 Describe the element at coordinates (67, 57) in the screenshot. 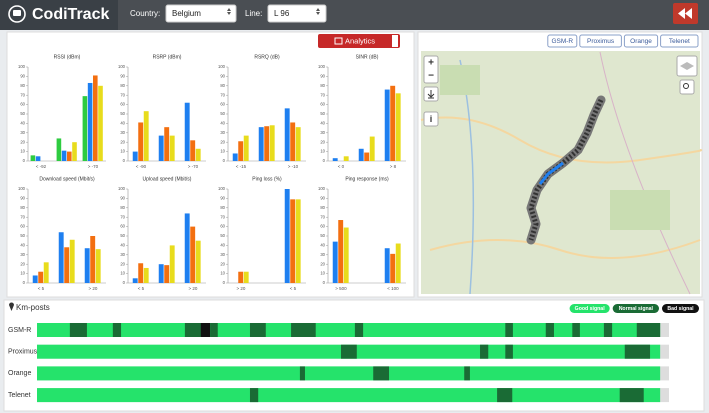

I see `chart-title: RSSI (dBm)` at that location.